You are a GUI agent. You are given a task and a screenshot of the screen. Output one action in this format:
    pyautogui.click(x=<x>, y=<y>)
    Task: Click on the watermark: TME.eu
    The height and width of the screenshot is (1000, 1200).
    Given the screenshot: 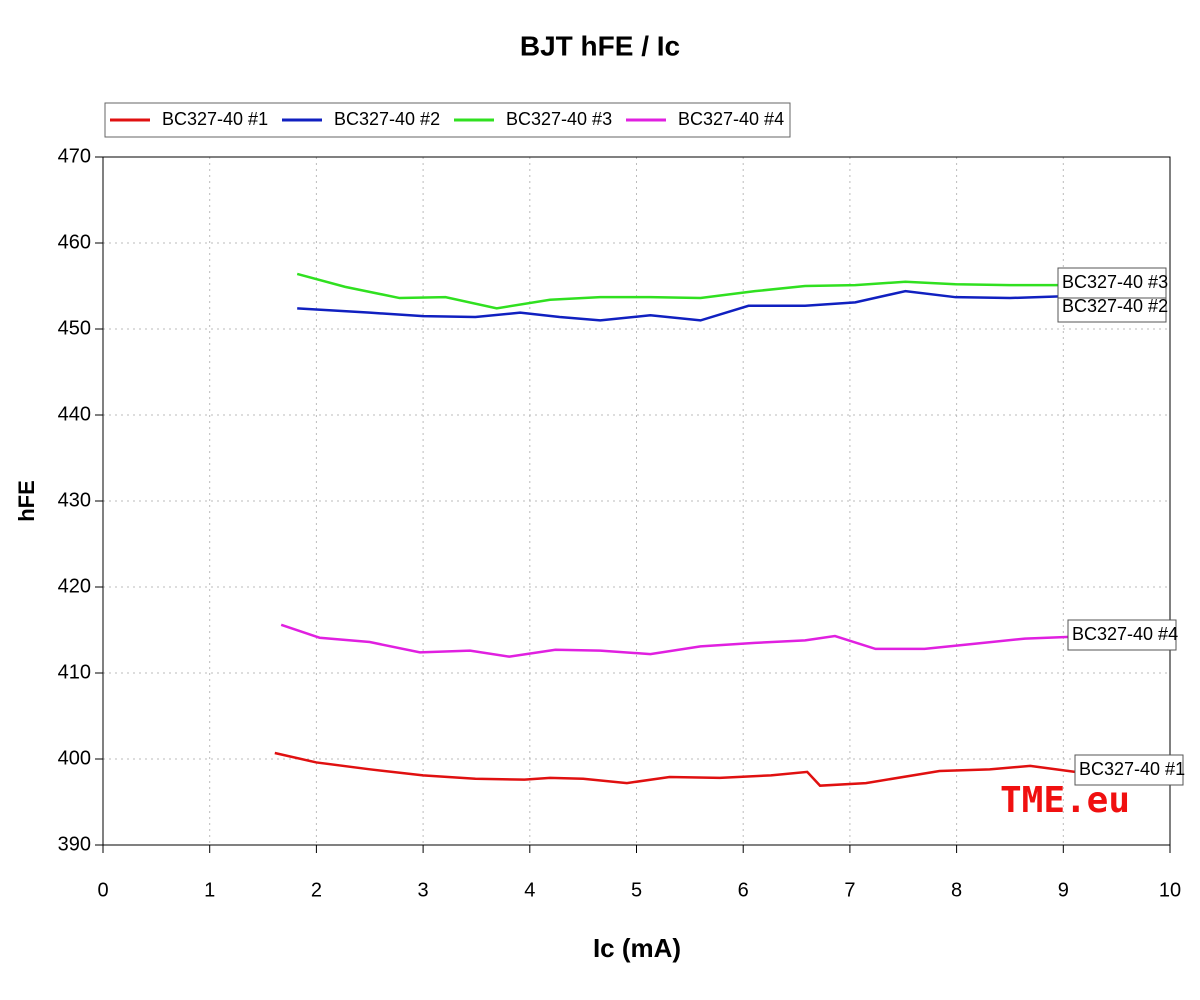 What is the action you would take?
    pyautogui.click(x=1065, y=800)
    